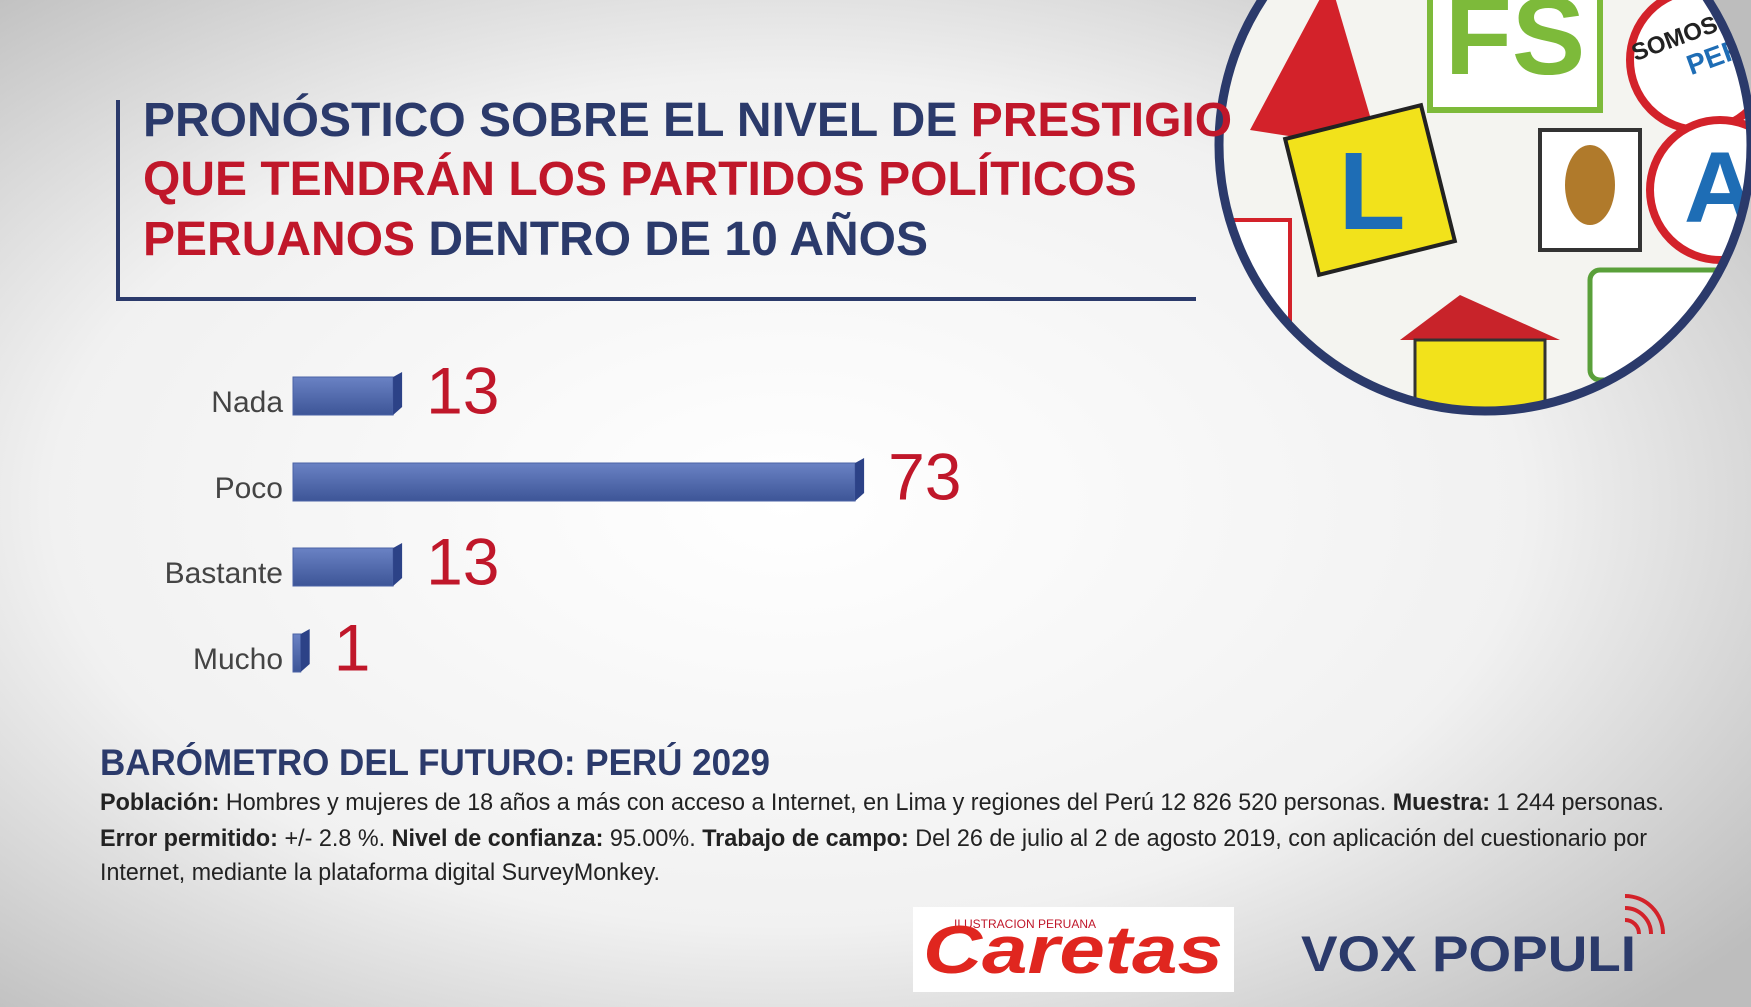  Describe the element at coordinates (435, 762) in the screenshot. I see `subtitle: BARÓMETRO DEL FUTURO: PERÚ 2029` at that location.